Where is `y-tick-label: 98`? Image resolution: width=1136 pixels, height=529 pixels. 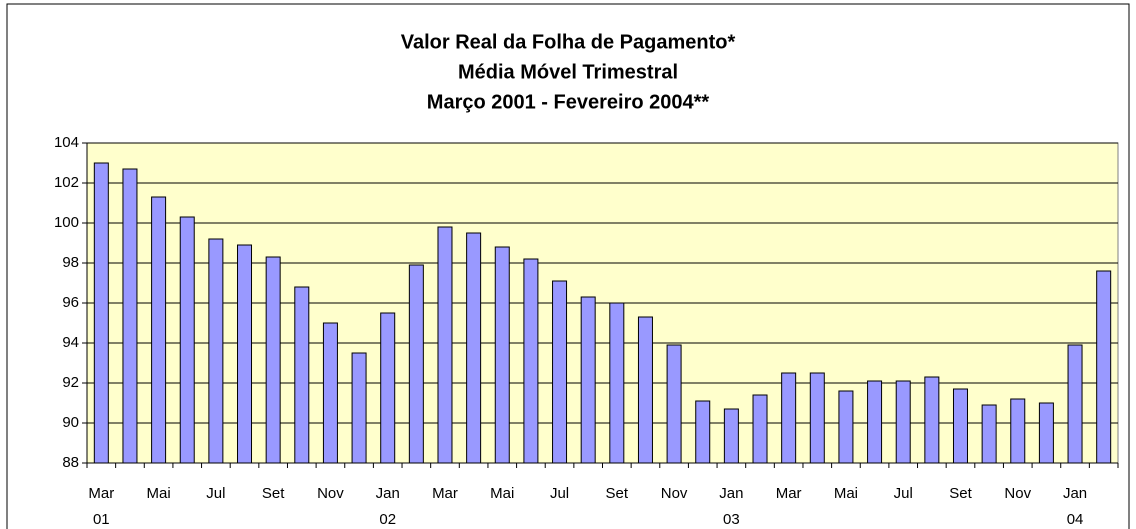
y-tick-label: 98 is located at coordinates (70, 262).